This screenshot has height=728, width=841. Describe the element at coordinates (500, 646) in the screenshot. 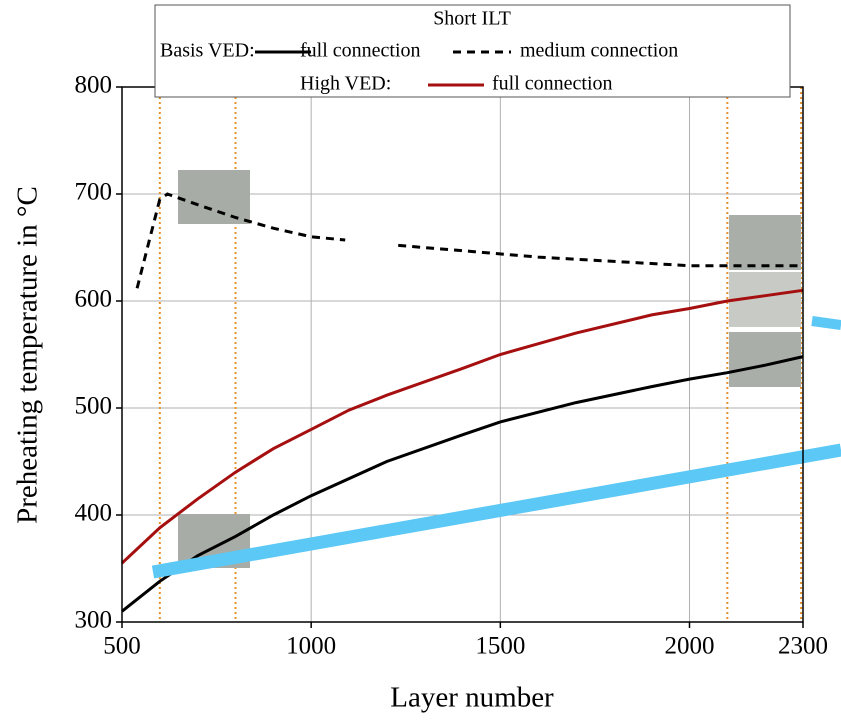

I see `x-tick-label: 1500` at that location.